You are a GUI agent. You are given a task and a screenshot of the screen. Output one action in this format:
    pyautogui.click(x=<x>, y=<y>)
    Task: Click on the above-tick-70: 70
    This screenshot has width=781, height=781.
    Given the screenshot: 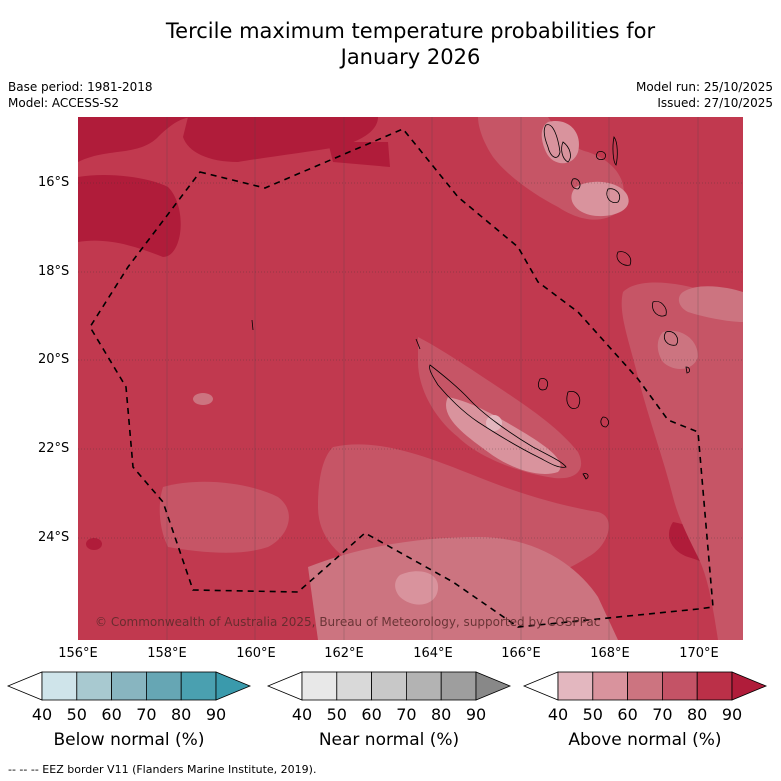 What is the action you would take?
    pyautogui.click(x=662, y=714)
    